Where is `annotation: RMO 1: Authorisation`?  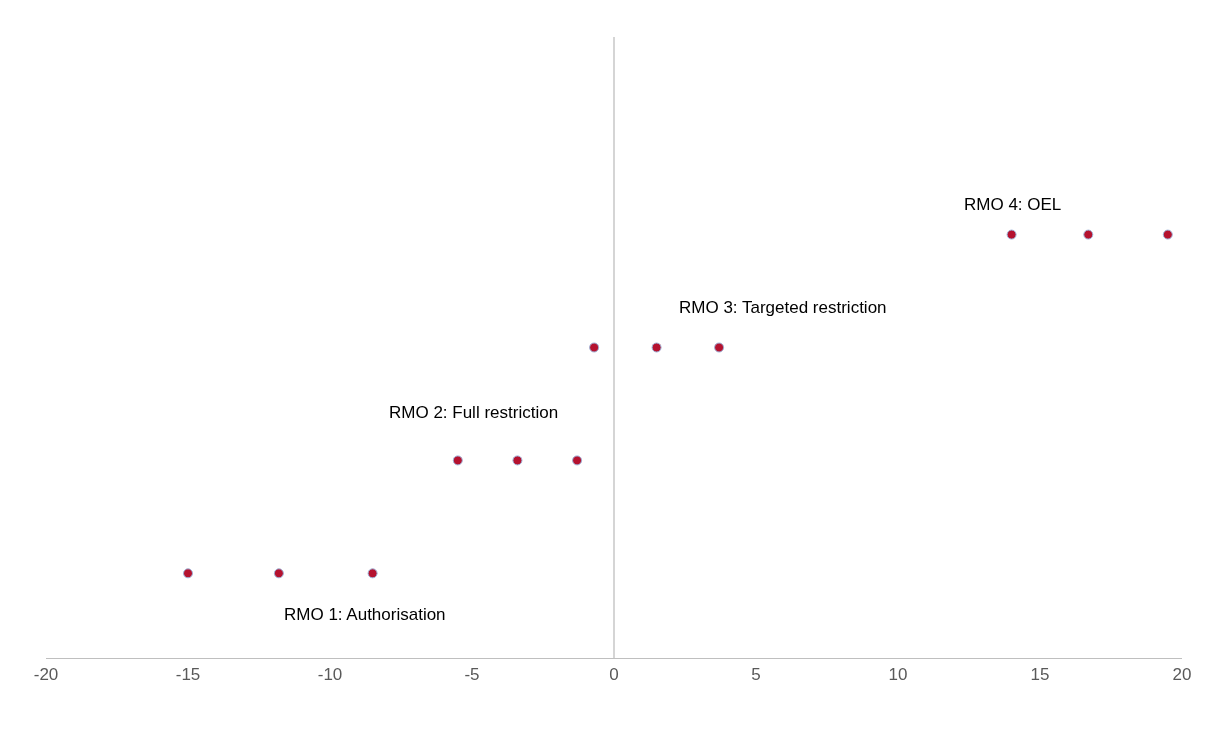
annotation: RMO 1: Authorisation is located at coordinates (365, 614).